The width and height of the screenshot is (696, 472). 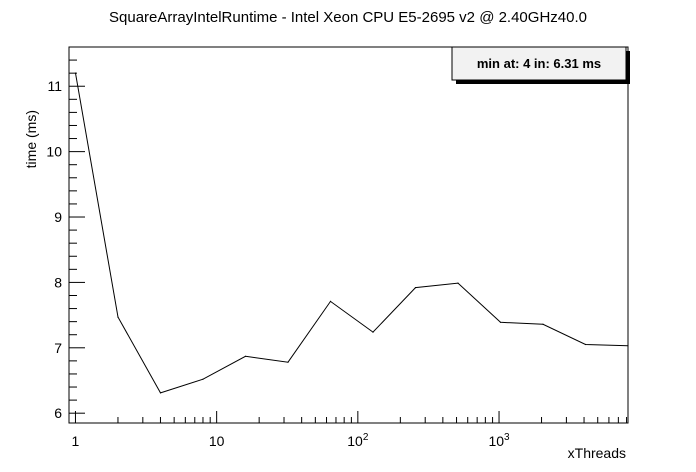 What do you see at coordinates (54, 152) in the screenshot?
I see `y-tick-label: 10` at bounding box center [54, 152].